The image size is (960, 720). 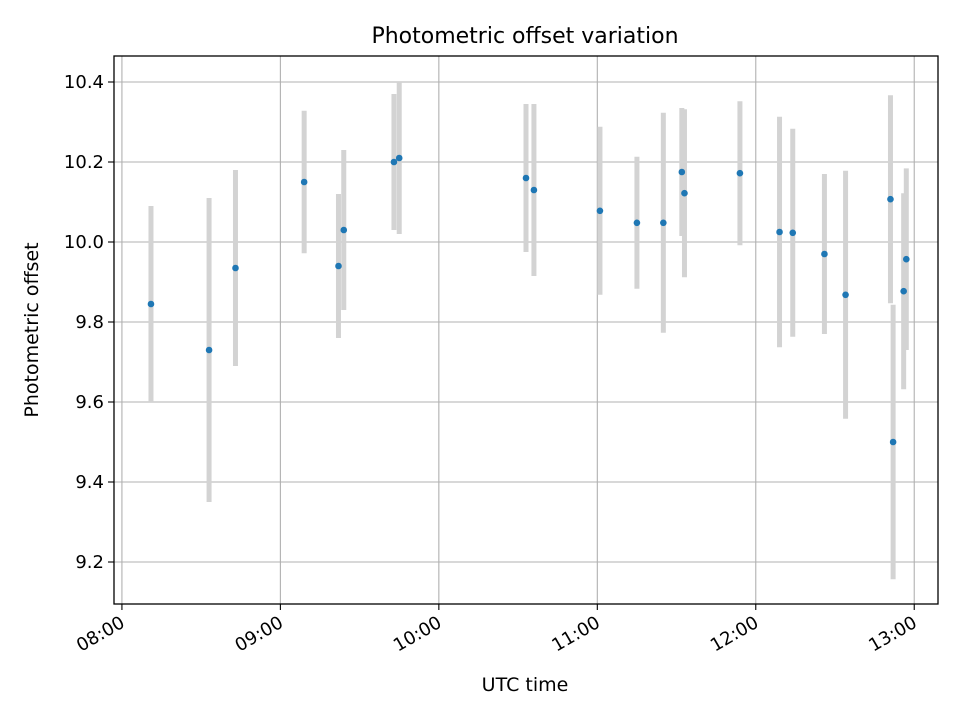 What do you see at coordinates (89, 482) in the screenshot?
I see `y-tick-label: 9.4` at bounding box center [89, 482].